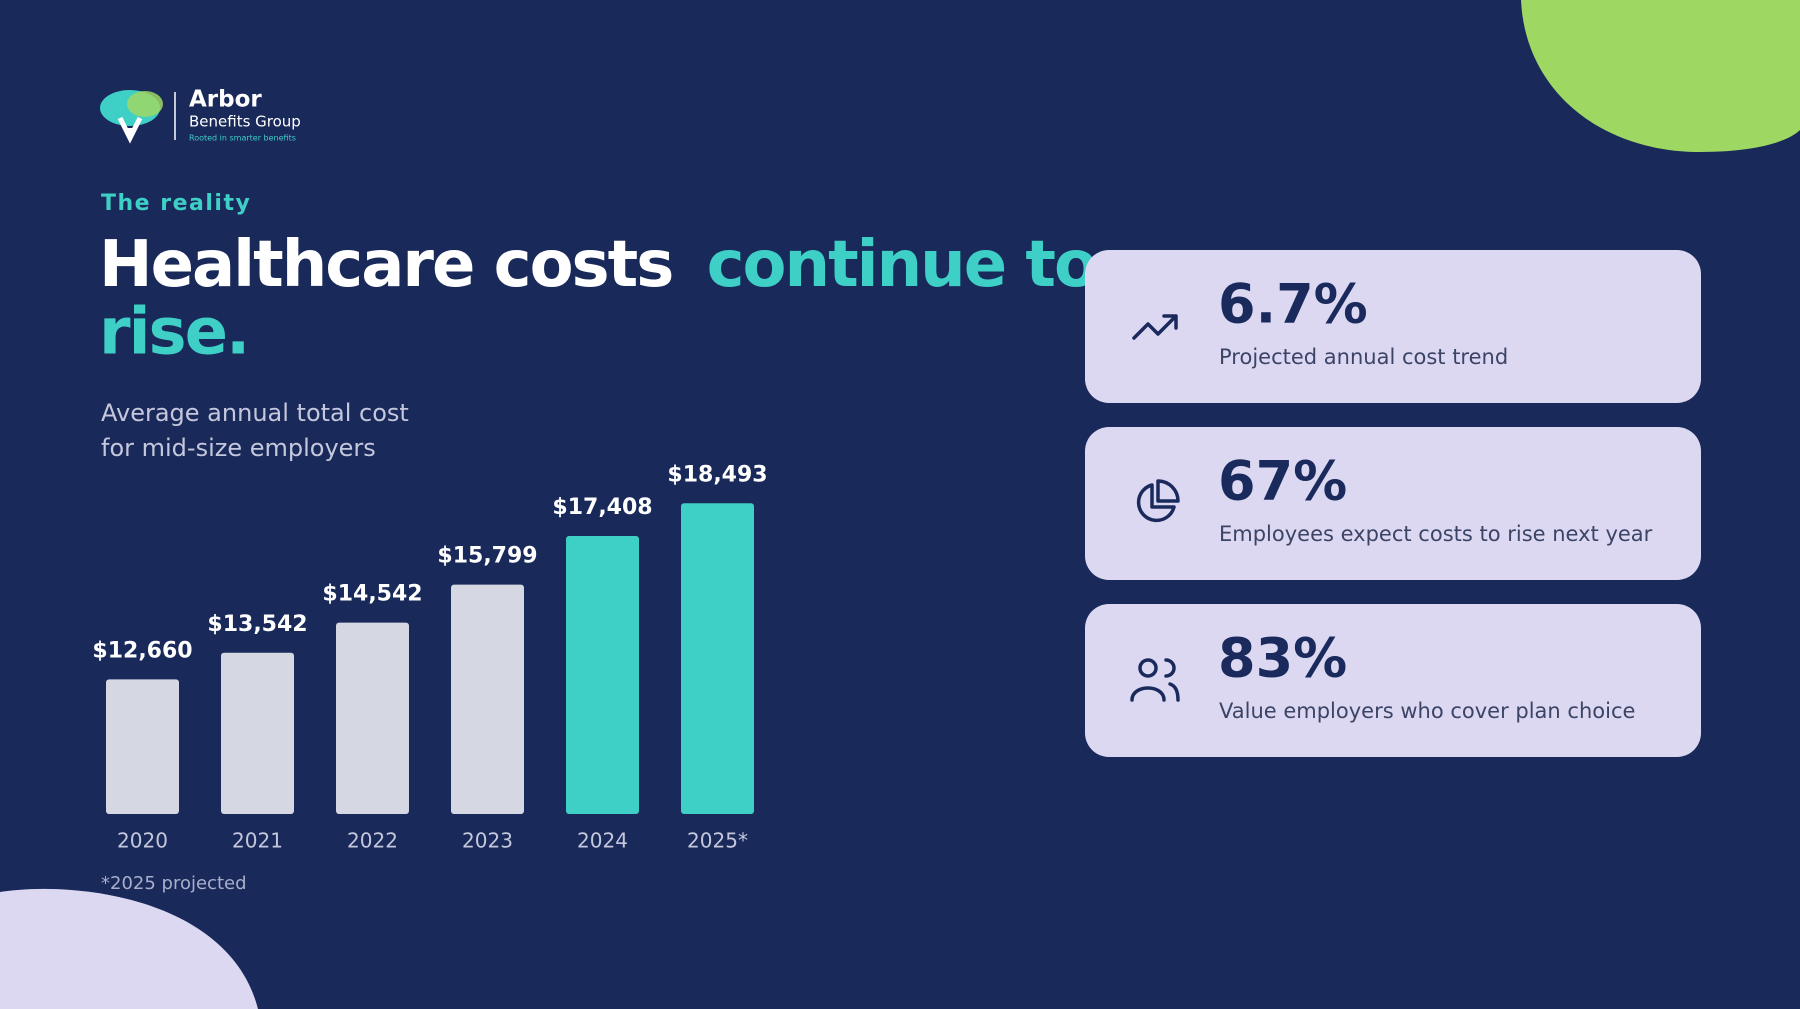  What do you see at coordinates (225, 100) in the screenshot?
I see `logo-name: Arbor` at bounding box center [225, 100].